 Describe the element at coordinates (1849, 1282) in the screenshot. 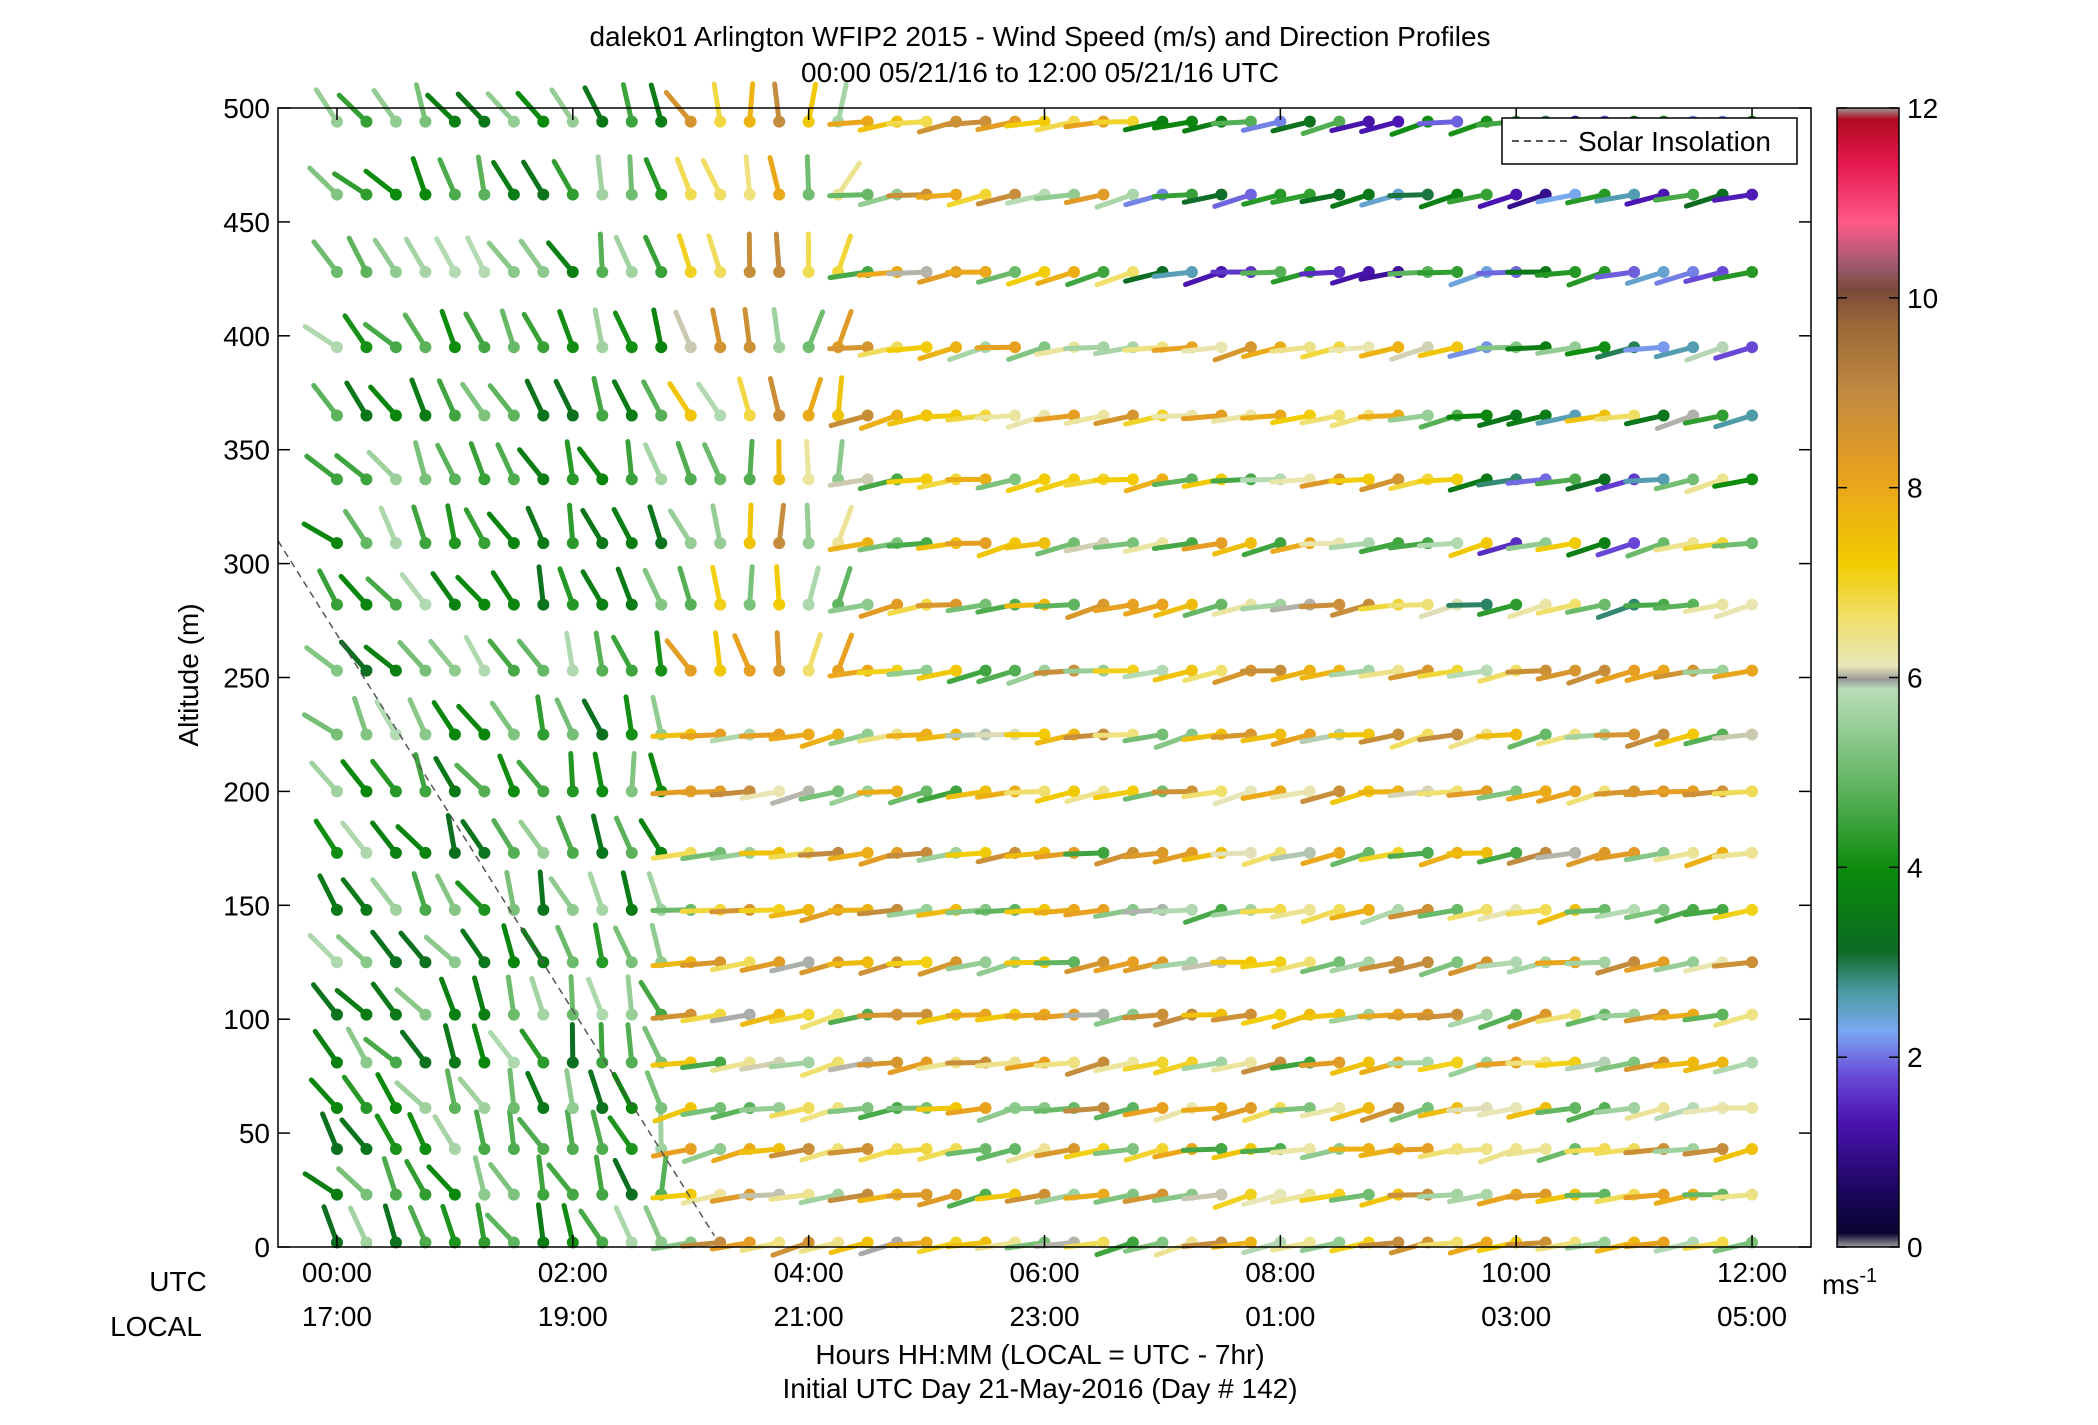

I see `colorbar-unit: ms-1` at that location.